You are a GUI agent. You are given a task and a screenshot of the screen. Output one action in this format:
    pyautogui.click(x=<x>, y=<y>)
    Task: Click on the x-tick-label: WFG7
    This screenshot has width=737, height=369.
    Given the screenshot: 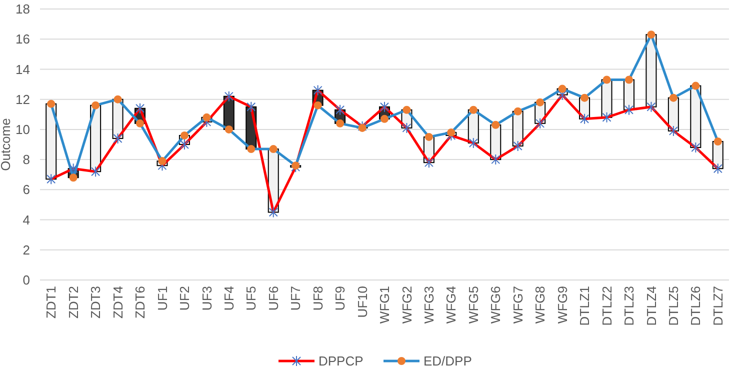 What is the action you would take?
    pyautogui.click(x=518, y=305)
    